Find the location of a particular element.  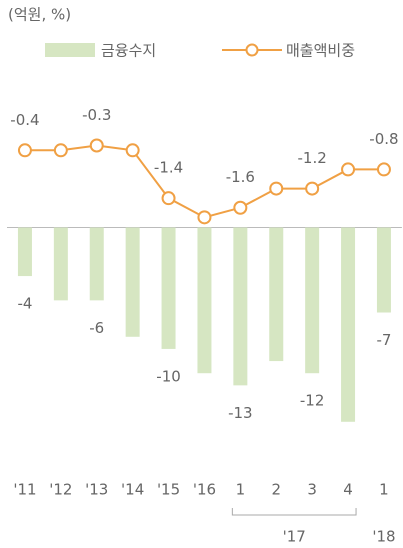

legend-label: 매출액비중 is located at coordinates (320, 51).